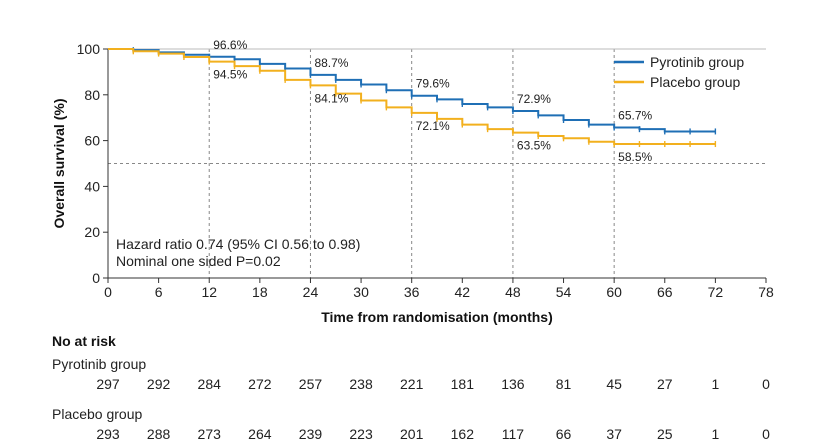  Describe the element at coordinates (766, 292) in the screenshot. I see `x-tick-label: 78` at that location.